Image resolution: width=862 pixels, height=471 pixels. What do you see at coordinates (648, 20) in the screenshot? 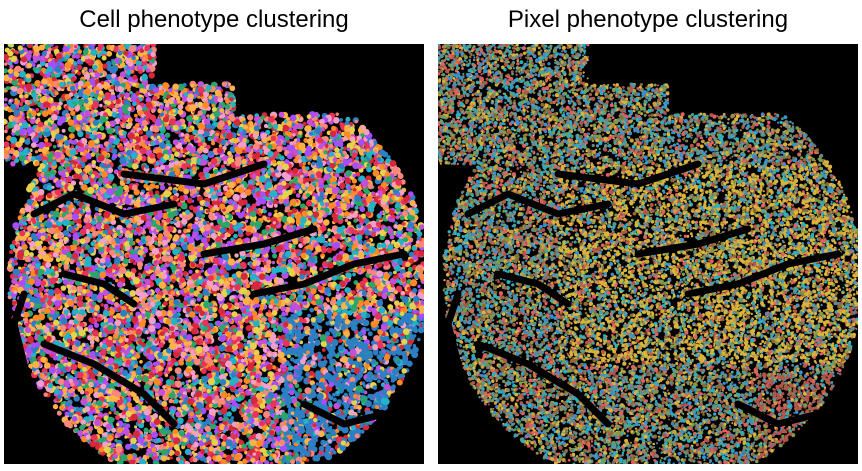
I see `pixel-clustering-title: Pixel phenotype clustering` at bounding box center [648, 20].